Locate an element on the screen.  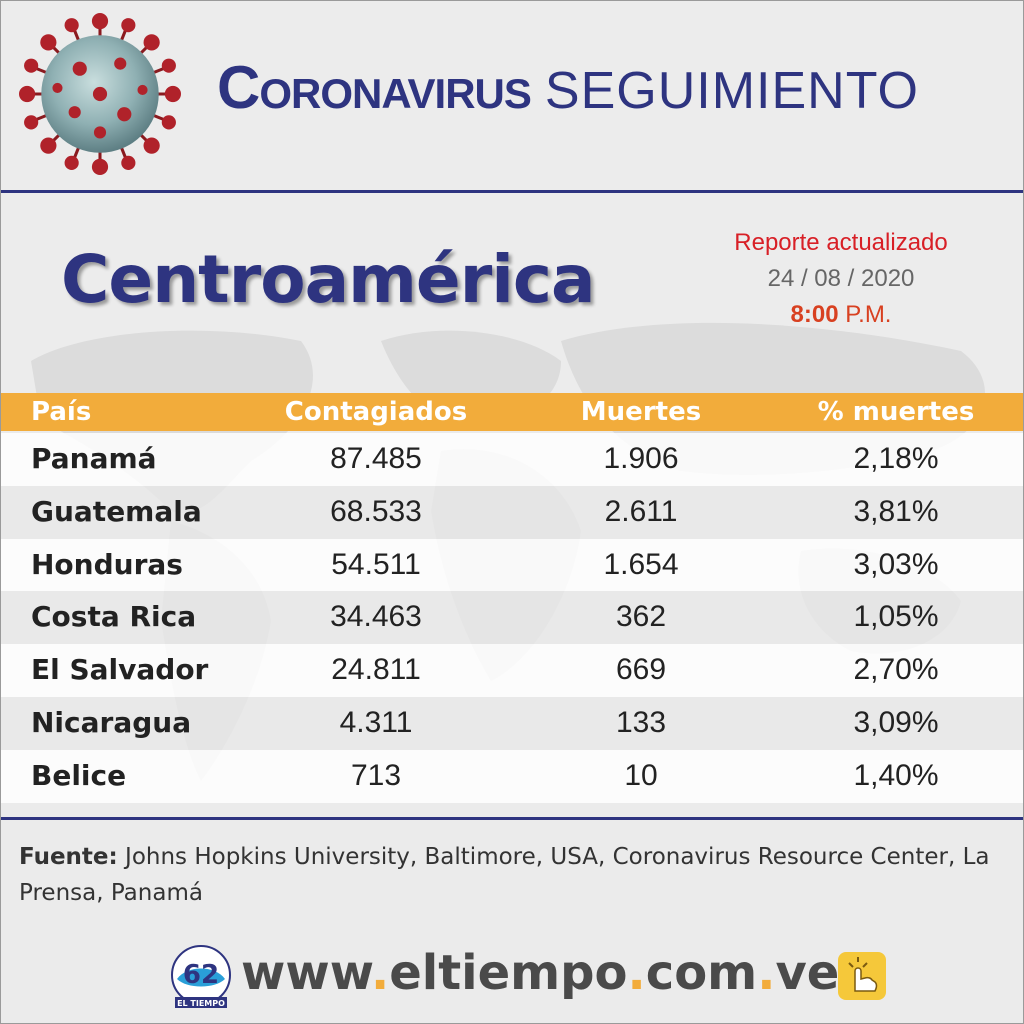
table-header: País Contagiados Muertes % muertes is located at coordinates (512, 412).